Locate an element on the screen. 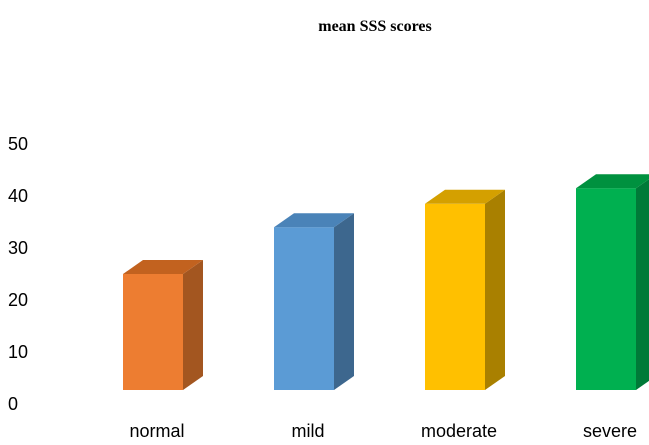 The image size is (649, 445). y-tick-label: 10 is located at coordinates (18, 352).